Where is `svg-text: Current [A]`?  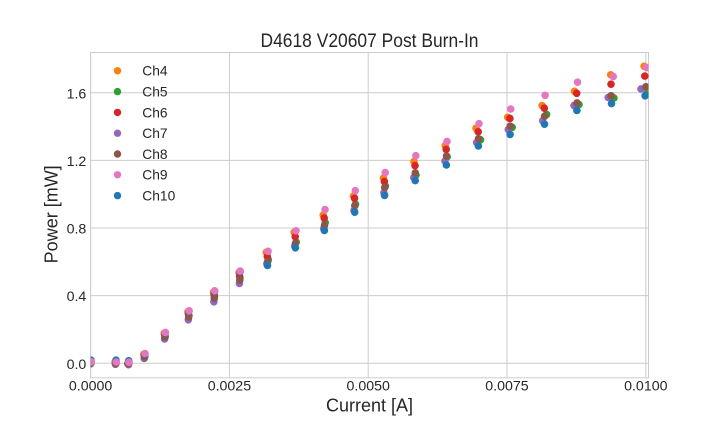
svg-text: Current [A] is located at coordinates (369, 405).